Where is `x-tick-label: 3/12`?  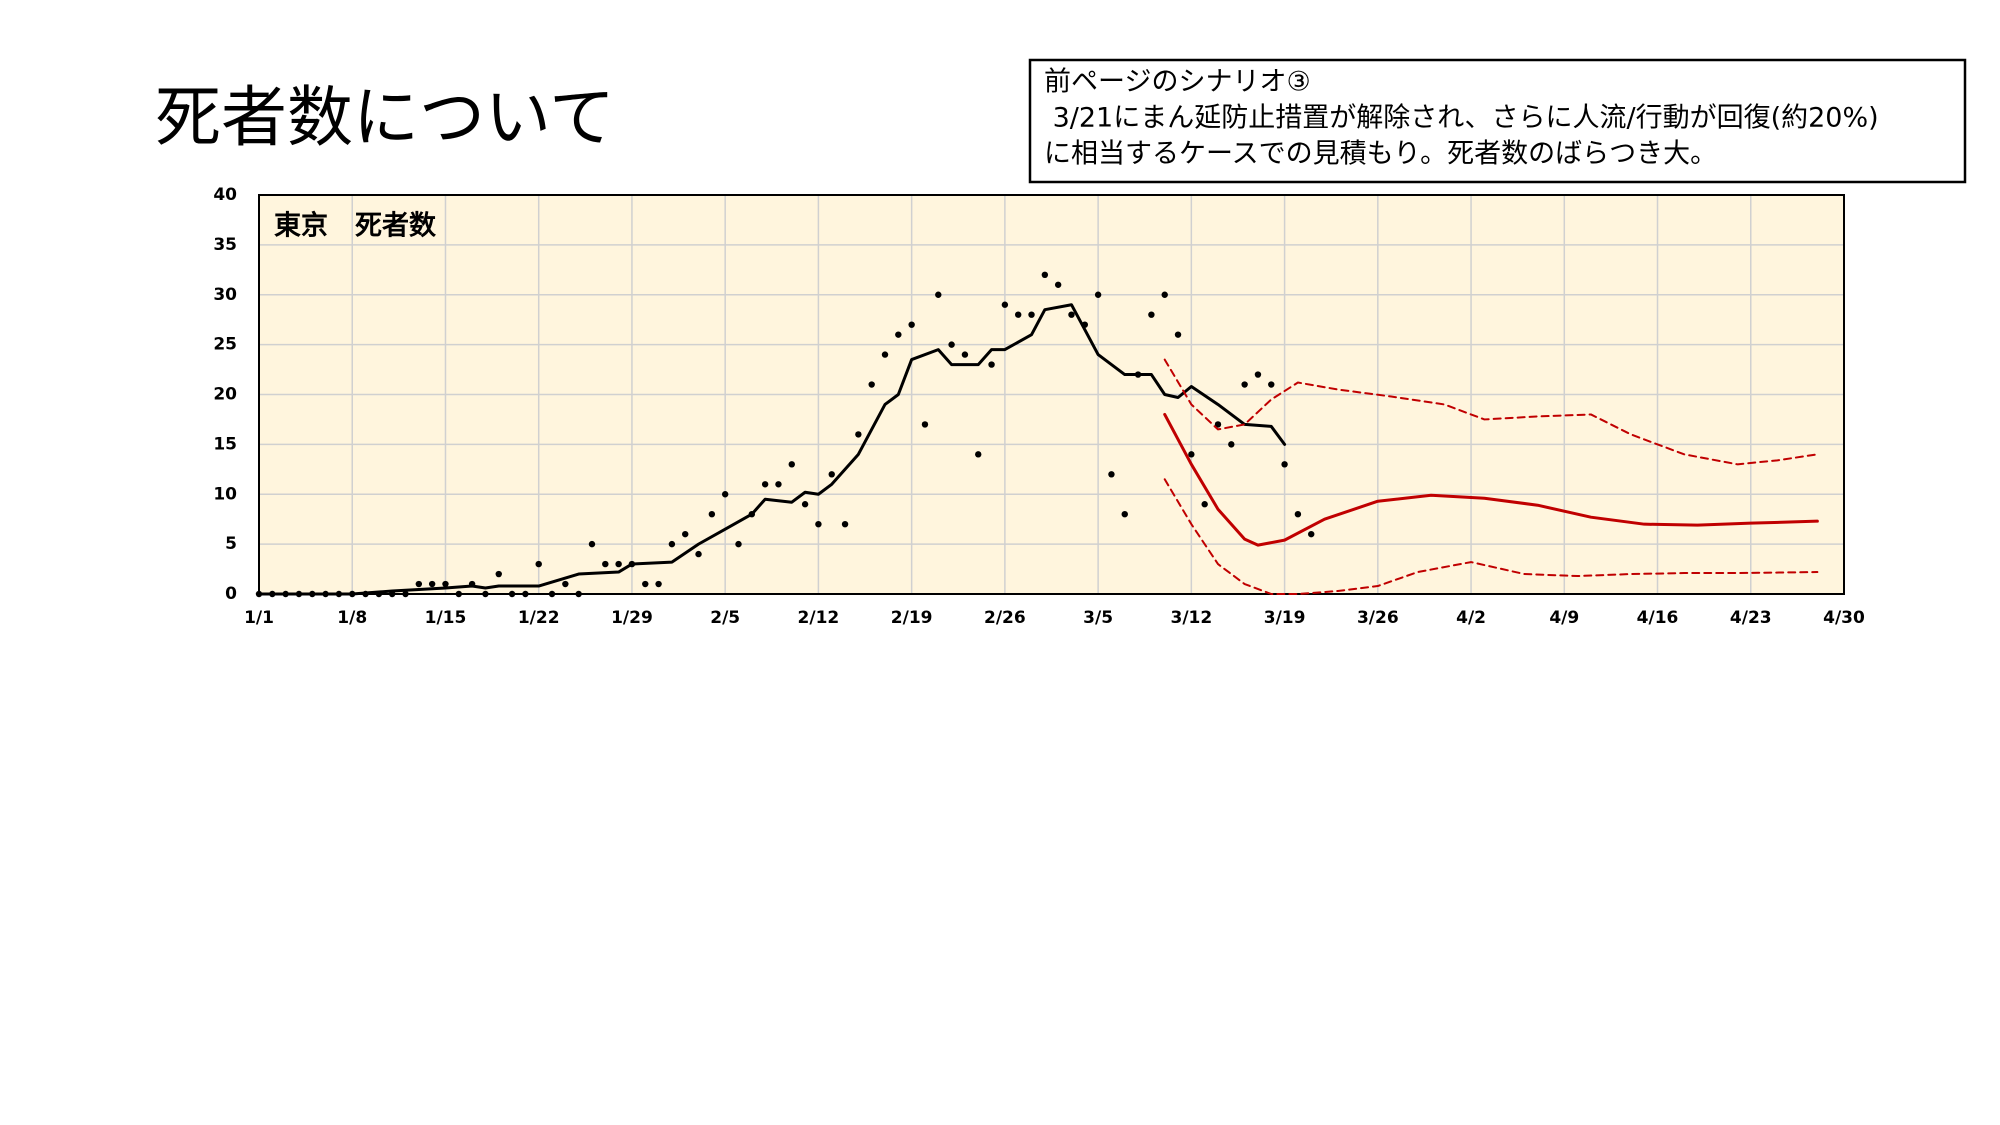
x-tick-label: 3/12 is located at coordinates (1192, 618).